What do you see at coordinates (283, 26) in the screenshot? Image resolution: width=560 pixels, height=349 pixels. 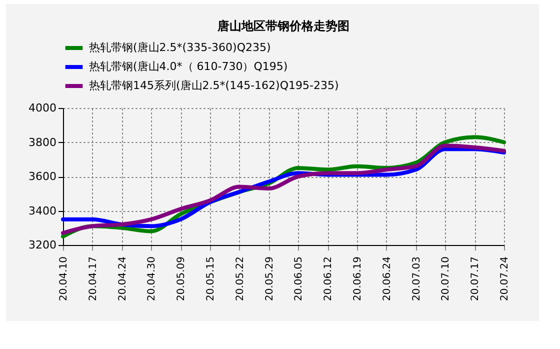 I see `chart-title: 唐山地区带钢价格走势图` at bounding box center [283, 26].